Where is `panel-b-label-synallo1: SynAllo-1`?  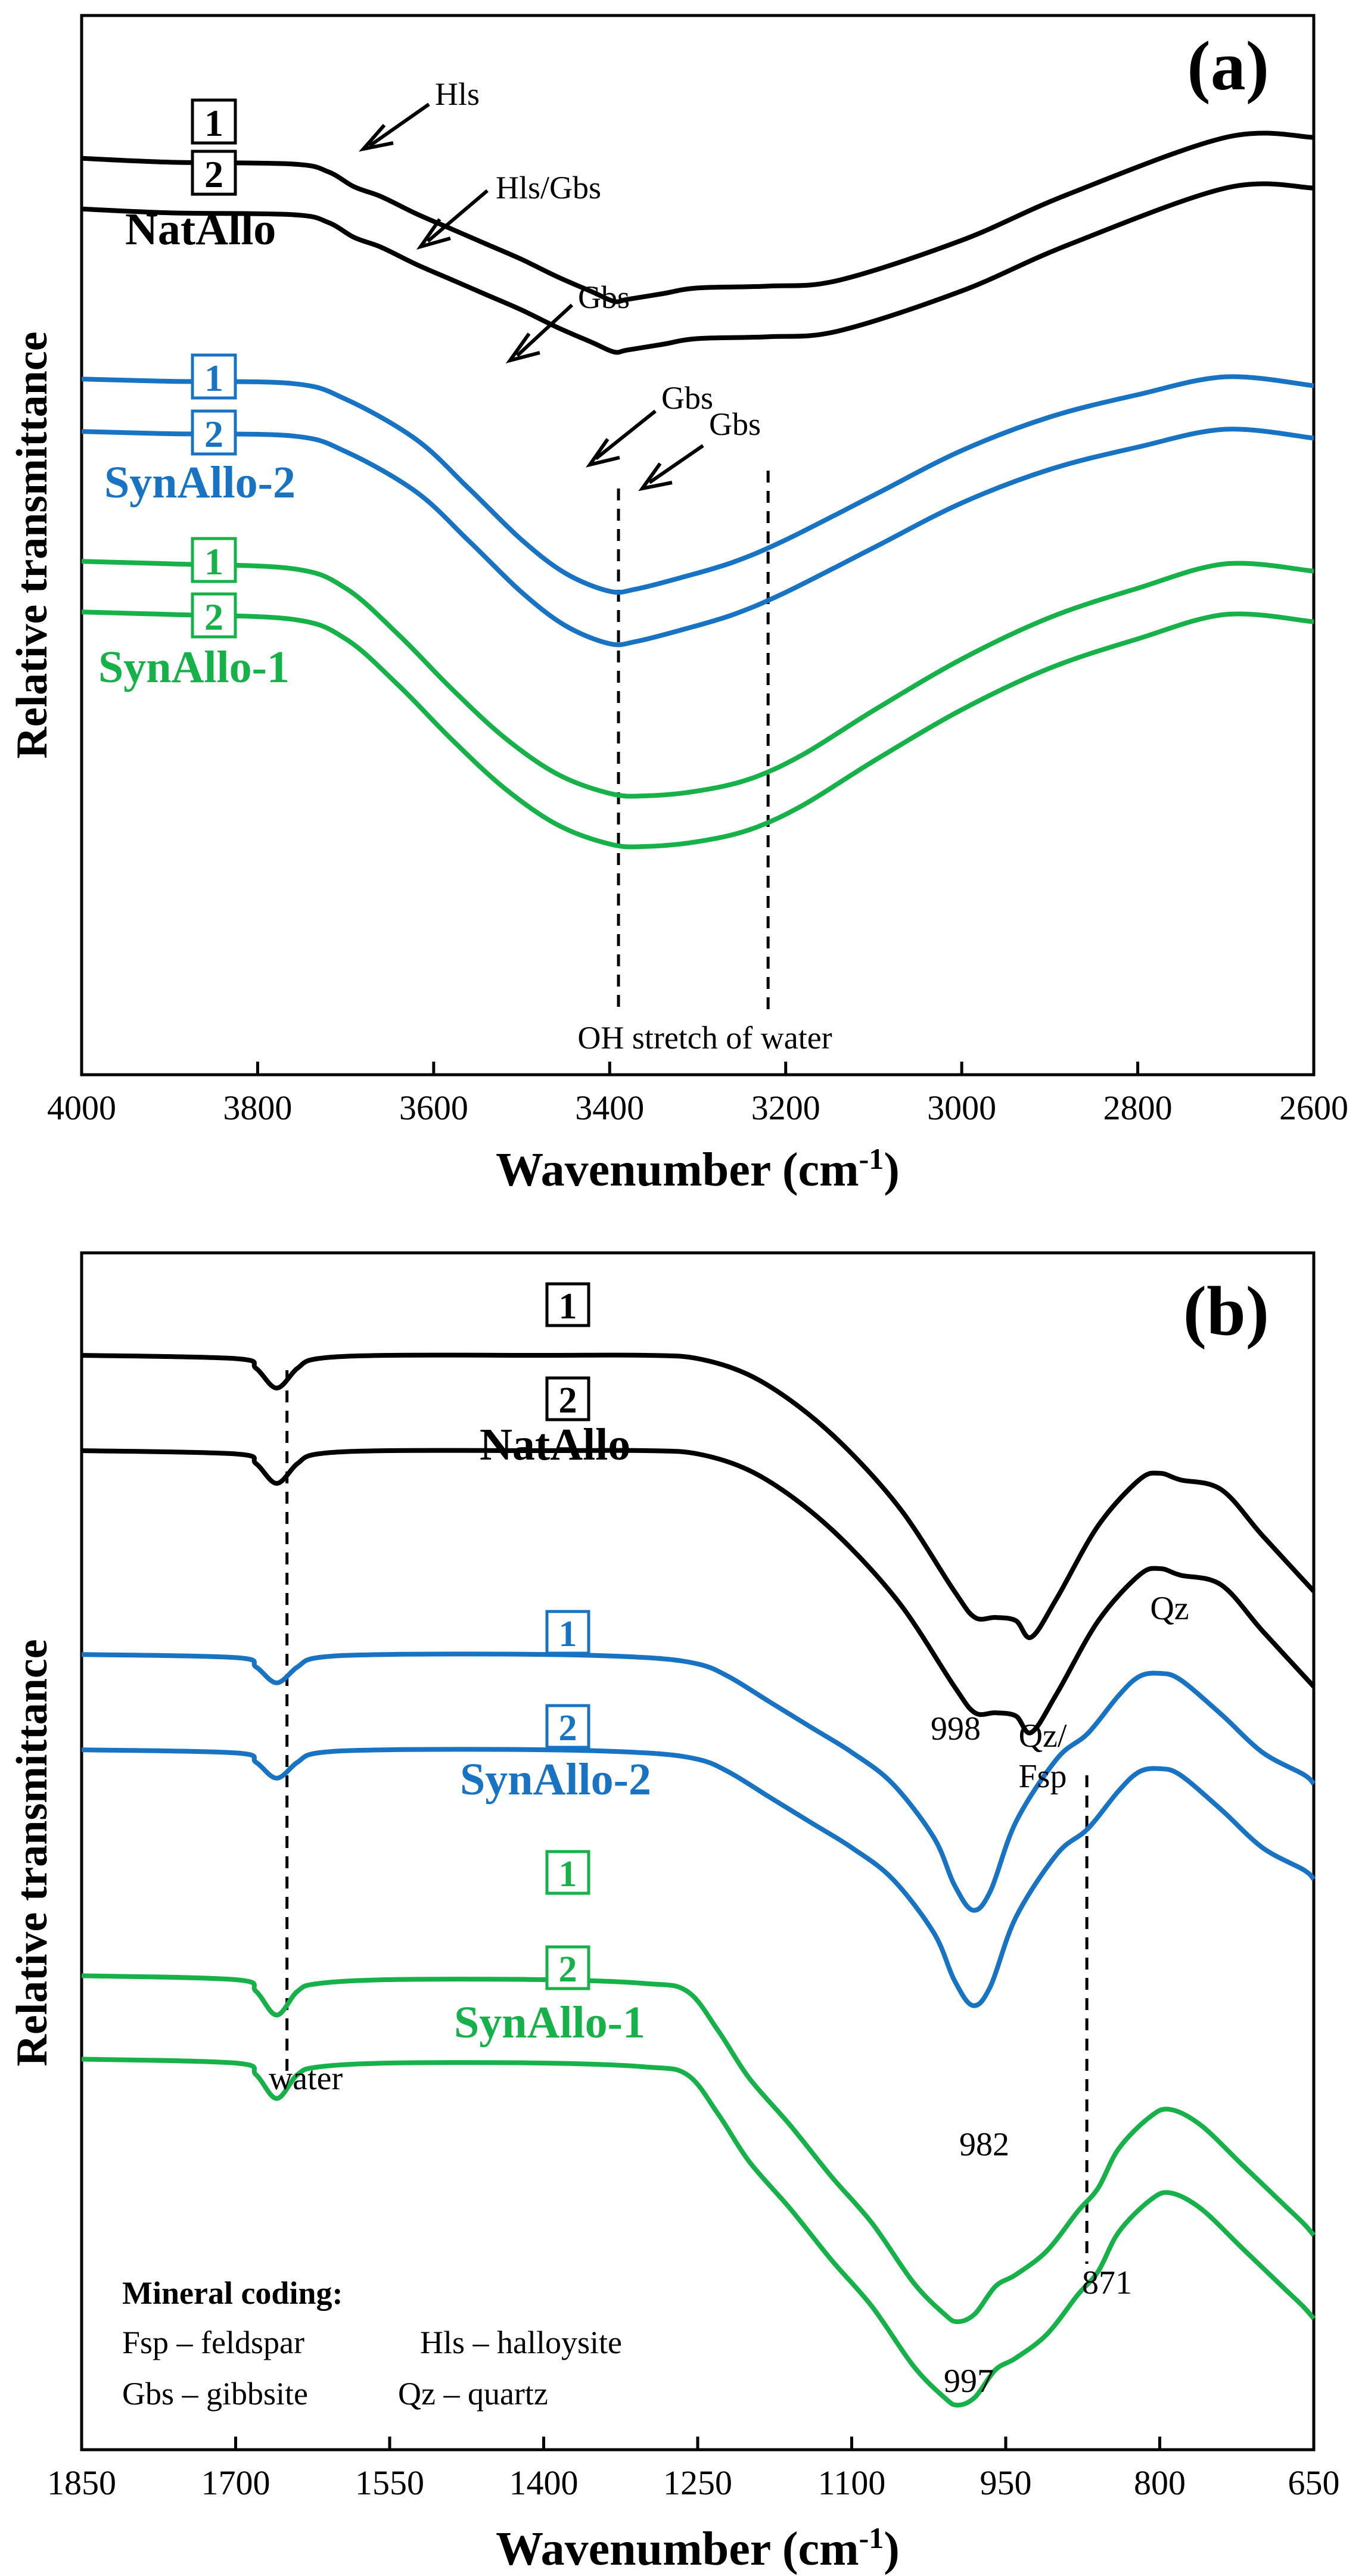 panel-b-label-synallo1: SynAllo-1 is located at coordinates (549, 2023).